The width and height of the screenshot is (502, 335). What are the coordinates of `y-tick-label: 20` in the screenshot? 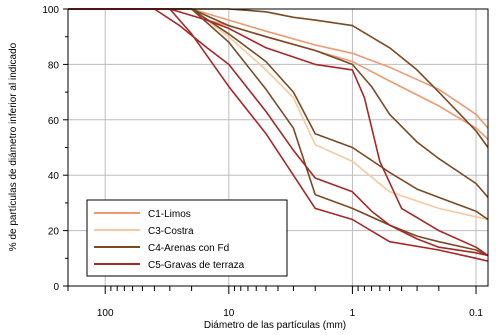 It's located at (54, 232).